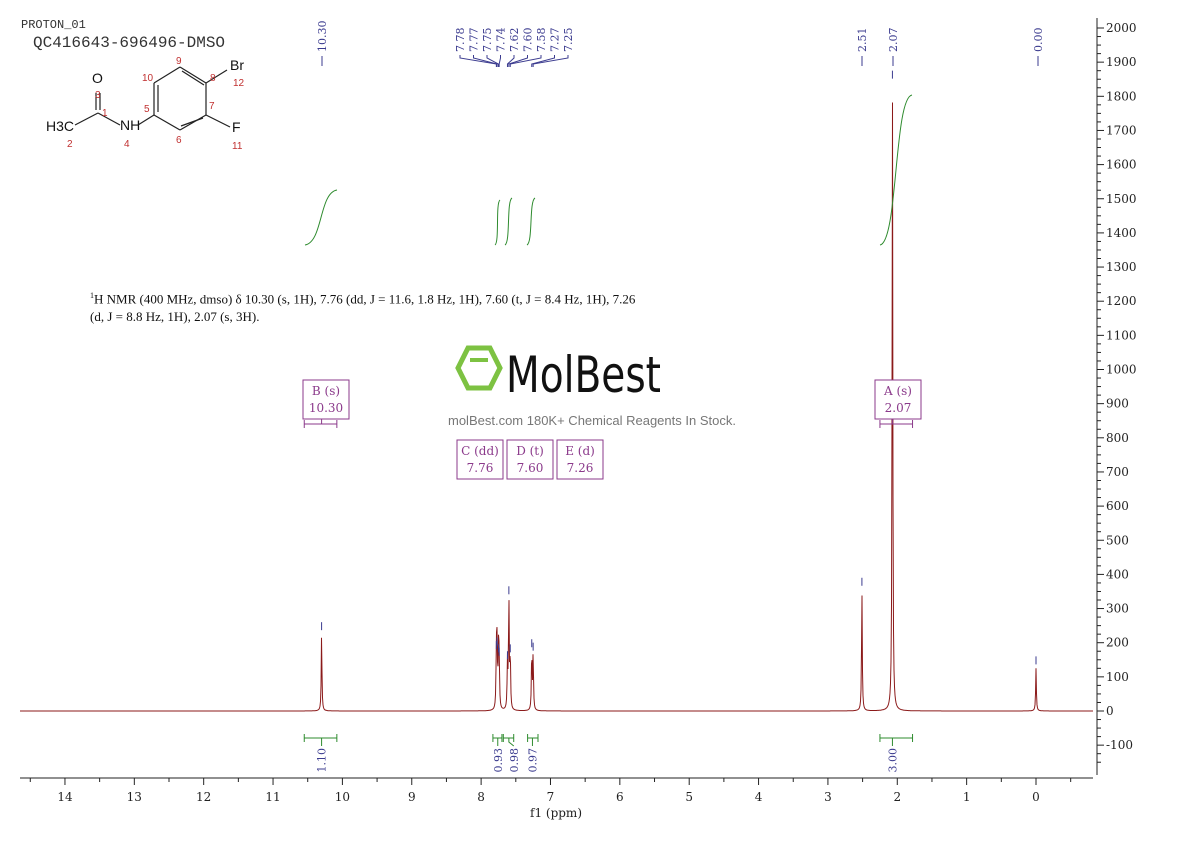 This screenshot has width=1190, height=841. Describe the element at coordinates (480, 468) in the screenshot. I see `multiplet-shift: 7.76` at that location.